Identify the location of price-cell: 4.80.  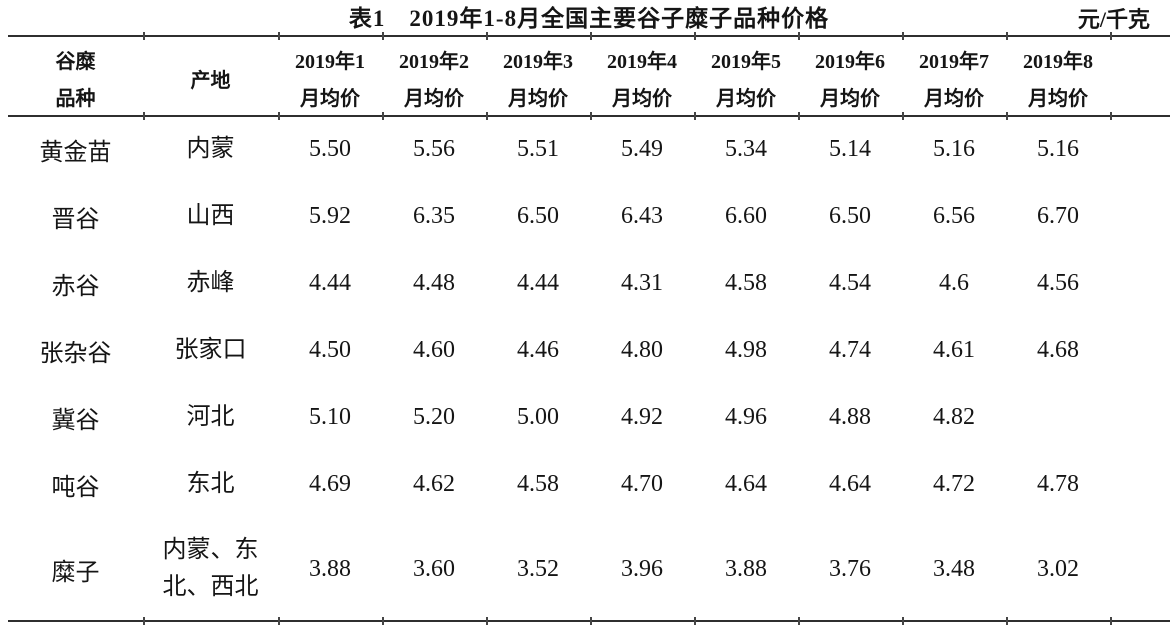
(642, 350).